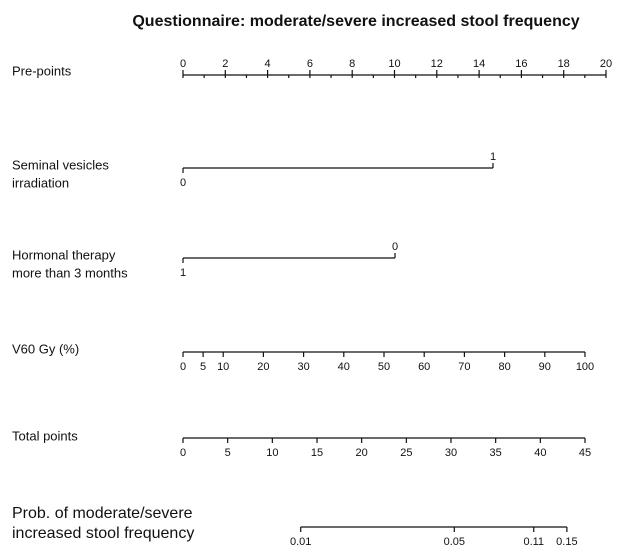  Describe the element at coordinates (533, 541) in the screenshot. I see `tick-label: 0.11` at that location.